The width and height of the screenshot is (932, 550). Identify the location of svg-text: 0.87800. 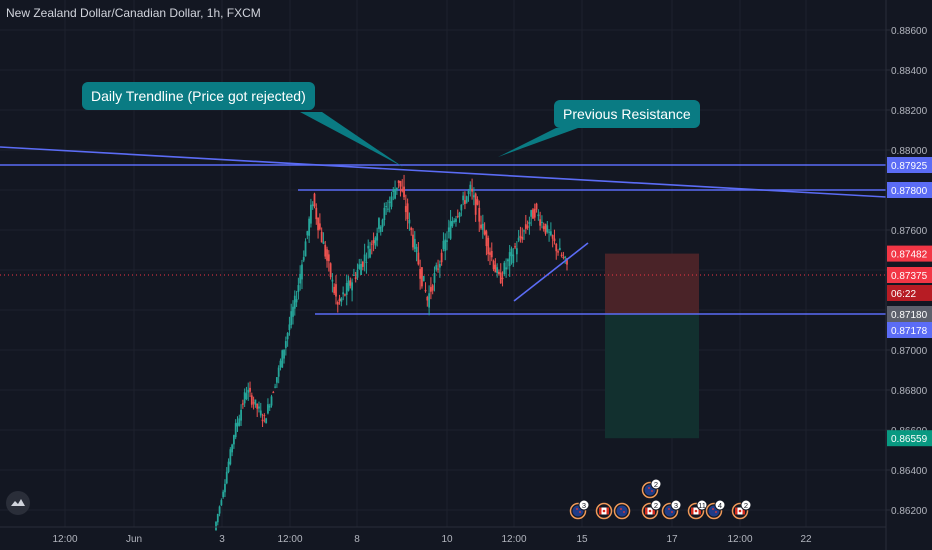
(909, 191).